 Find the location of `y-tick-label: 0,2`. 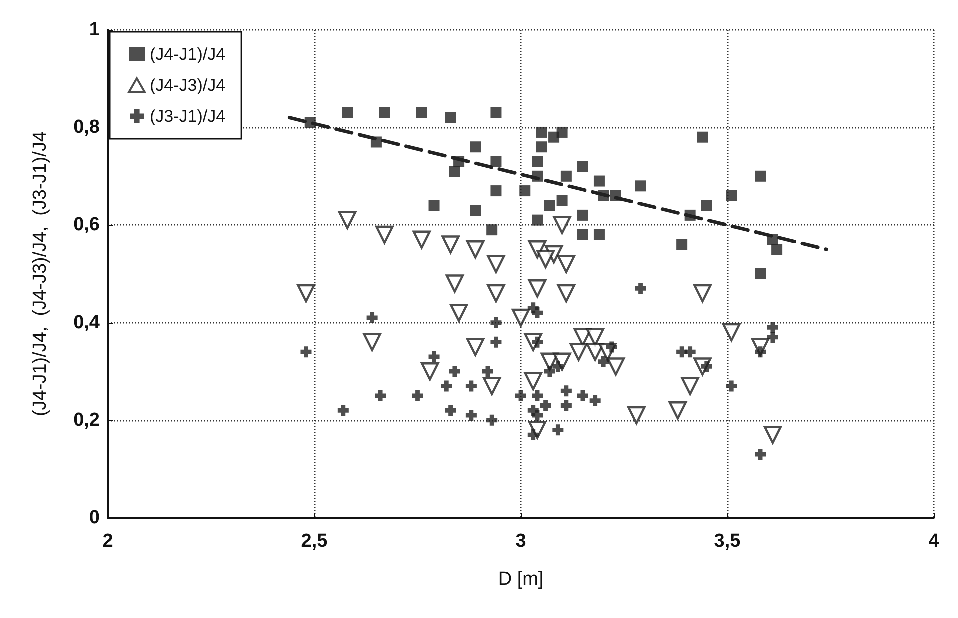

y-tick-label: 0,2 is located at coordinates (87, 420).